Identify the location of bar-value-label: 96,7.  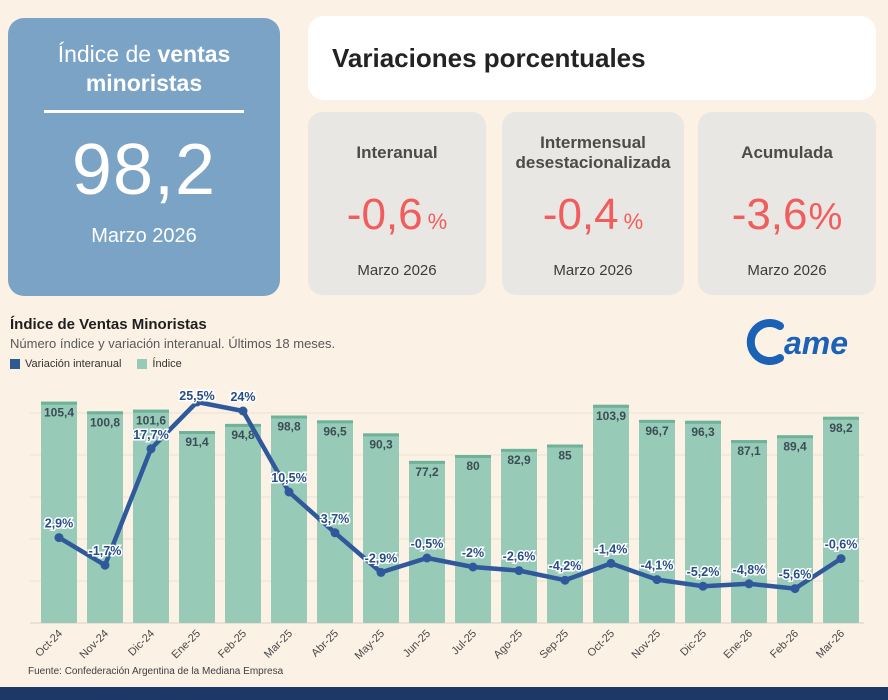
(657, 431).